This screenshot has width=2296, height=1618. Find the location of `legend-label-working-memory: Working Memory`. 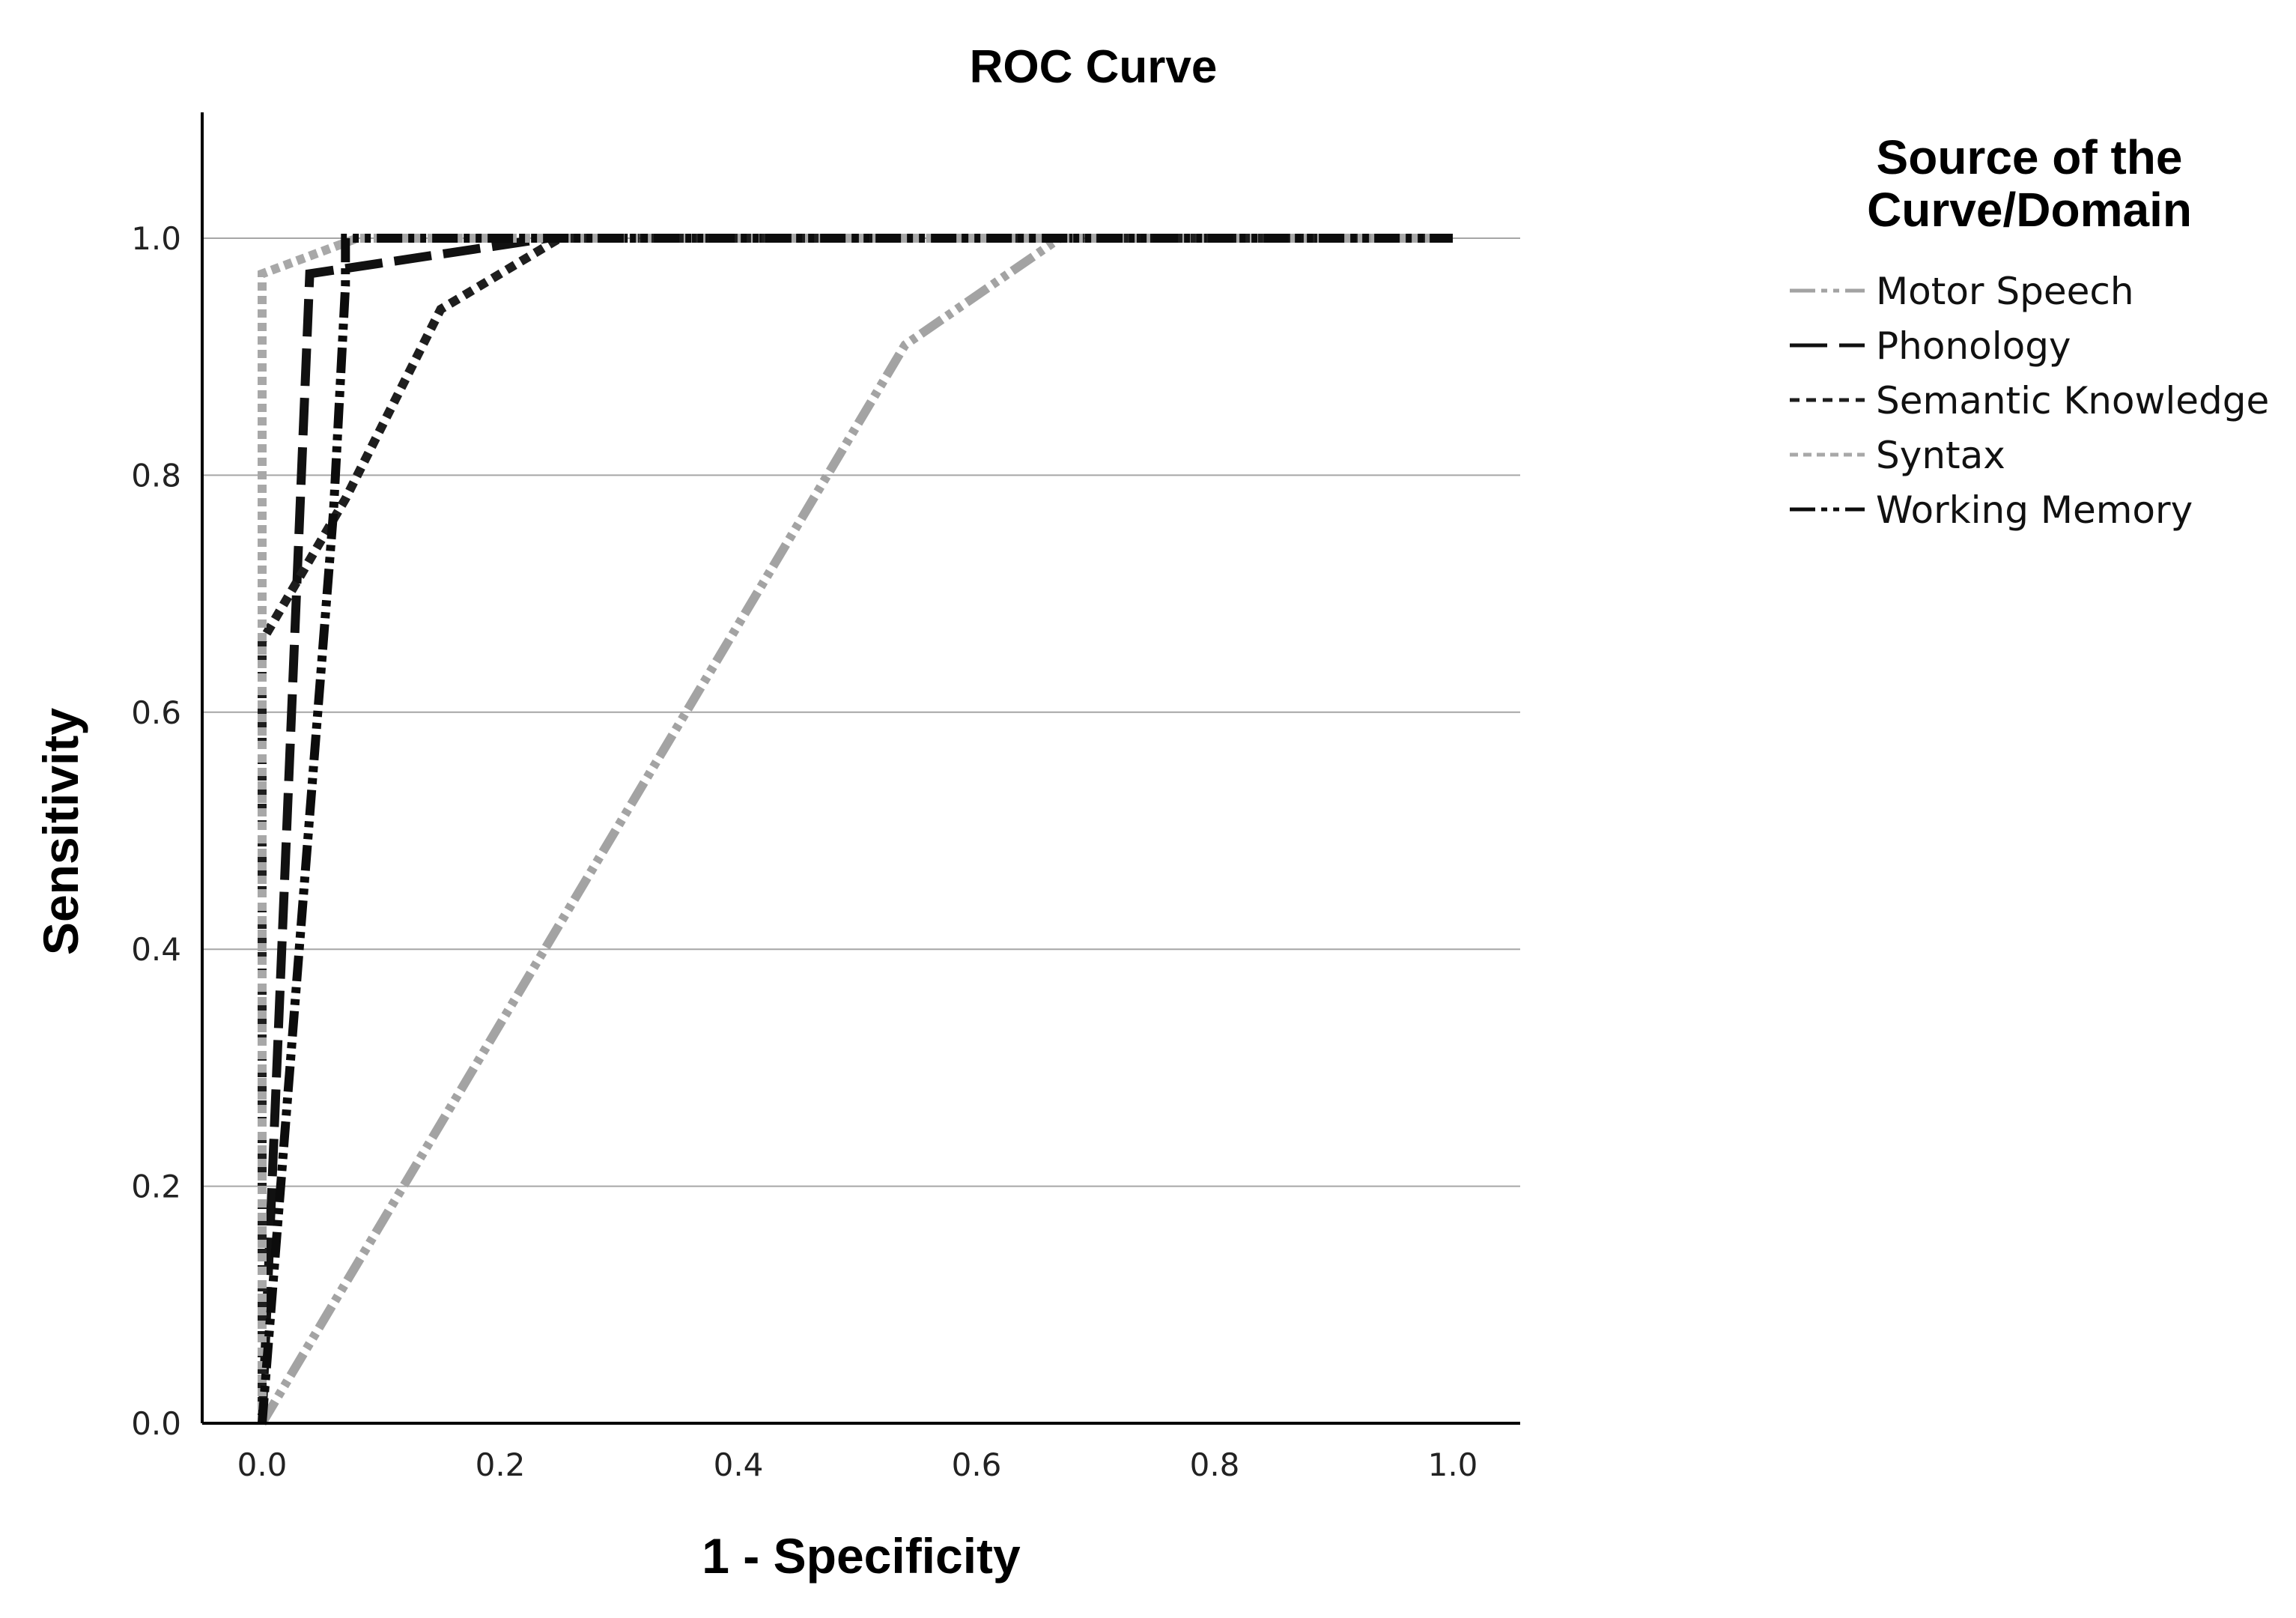

legend-label-working-memory: Working Memory is located at coordinates (2034, 510).